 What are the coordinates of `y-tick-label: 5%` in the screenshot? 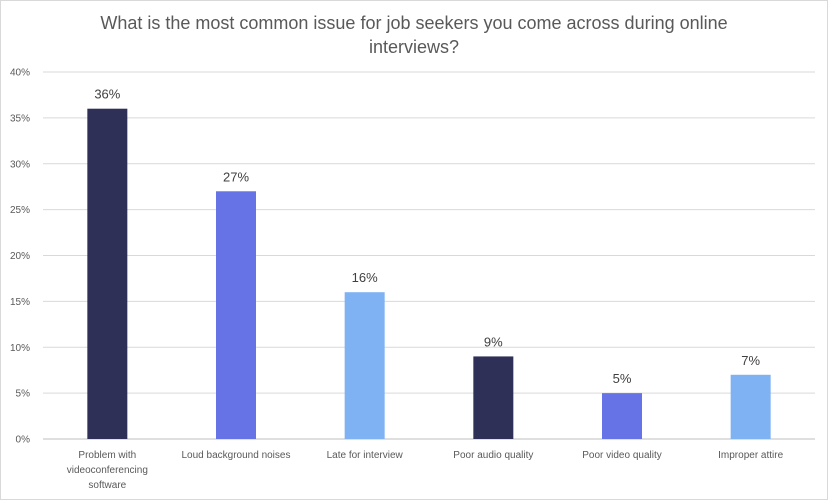 It's located at (23, 394).